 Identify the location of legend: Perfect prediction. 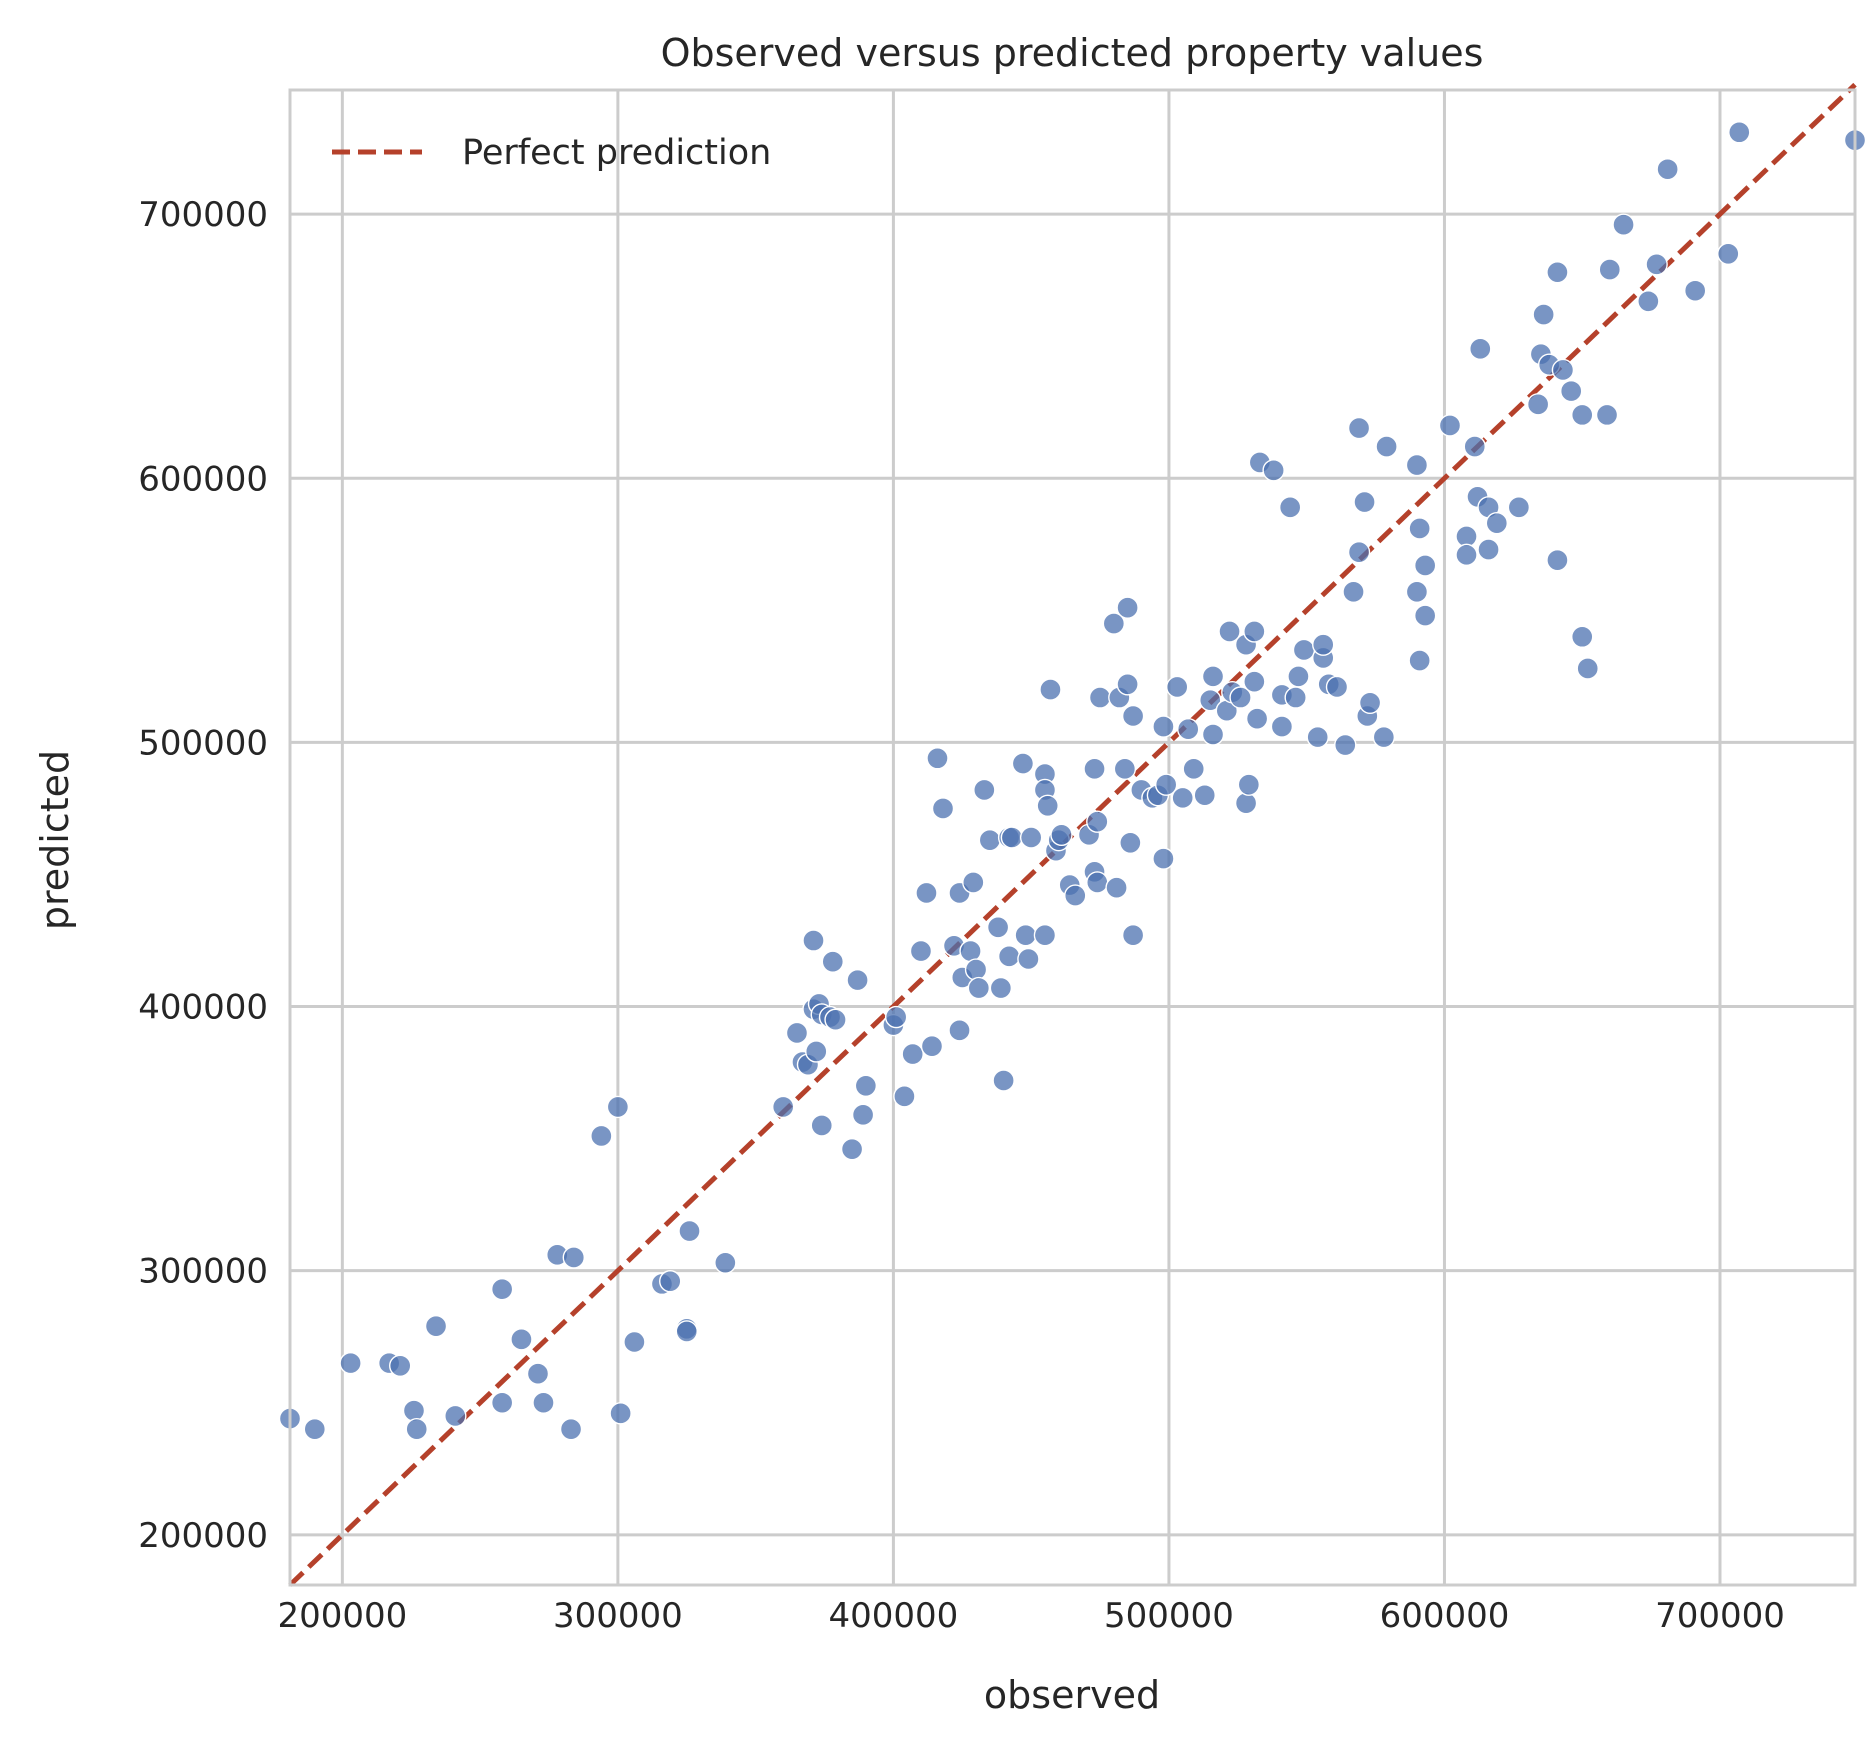
(551, 153).